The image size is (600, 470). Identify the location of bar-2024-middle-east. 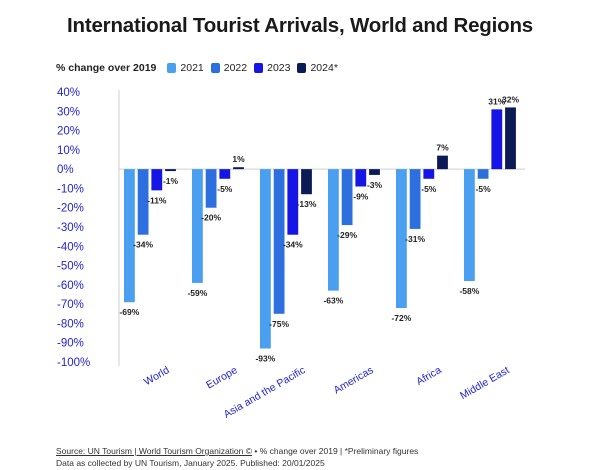
(510, 138).